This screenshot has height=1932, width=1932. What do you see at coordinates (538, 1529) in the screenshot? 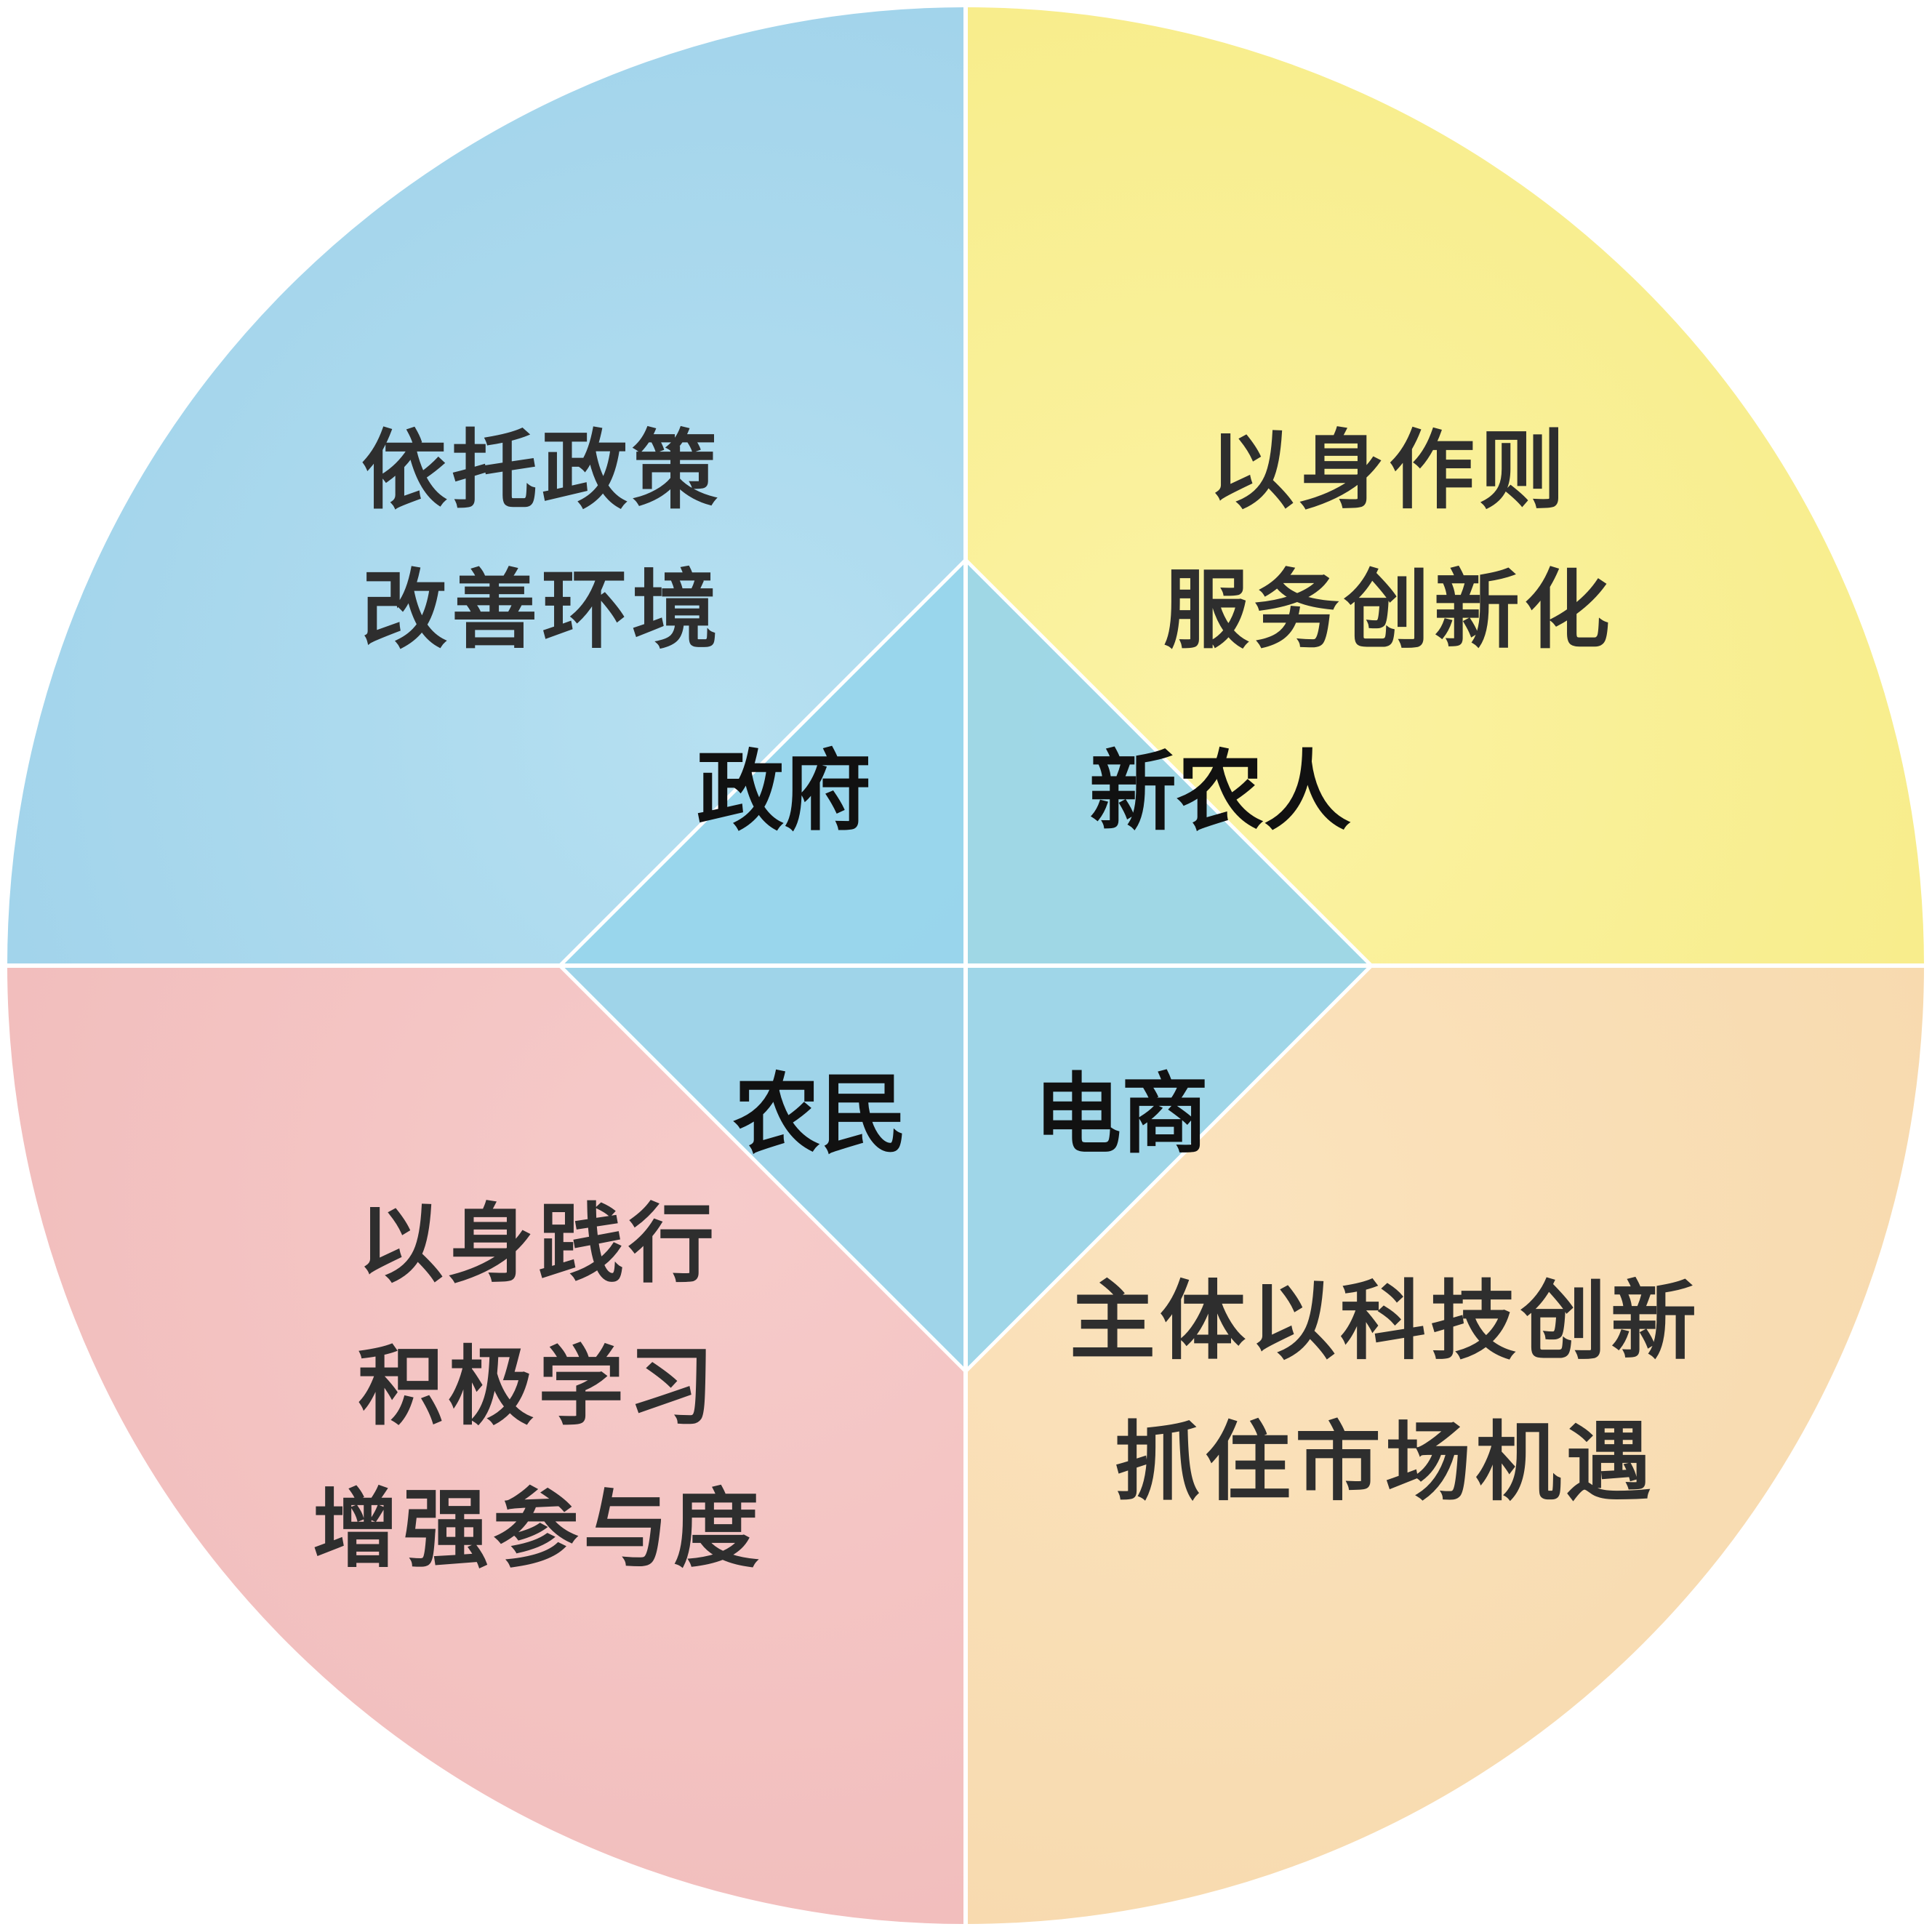
I see `bottom-left-line-3: 增强参与度` at bounding box center [538, 1529].